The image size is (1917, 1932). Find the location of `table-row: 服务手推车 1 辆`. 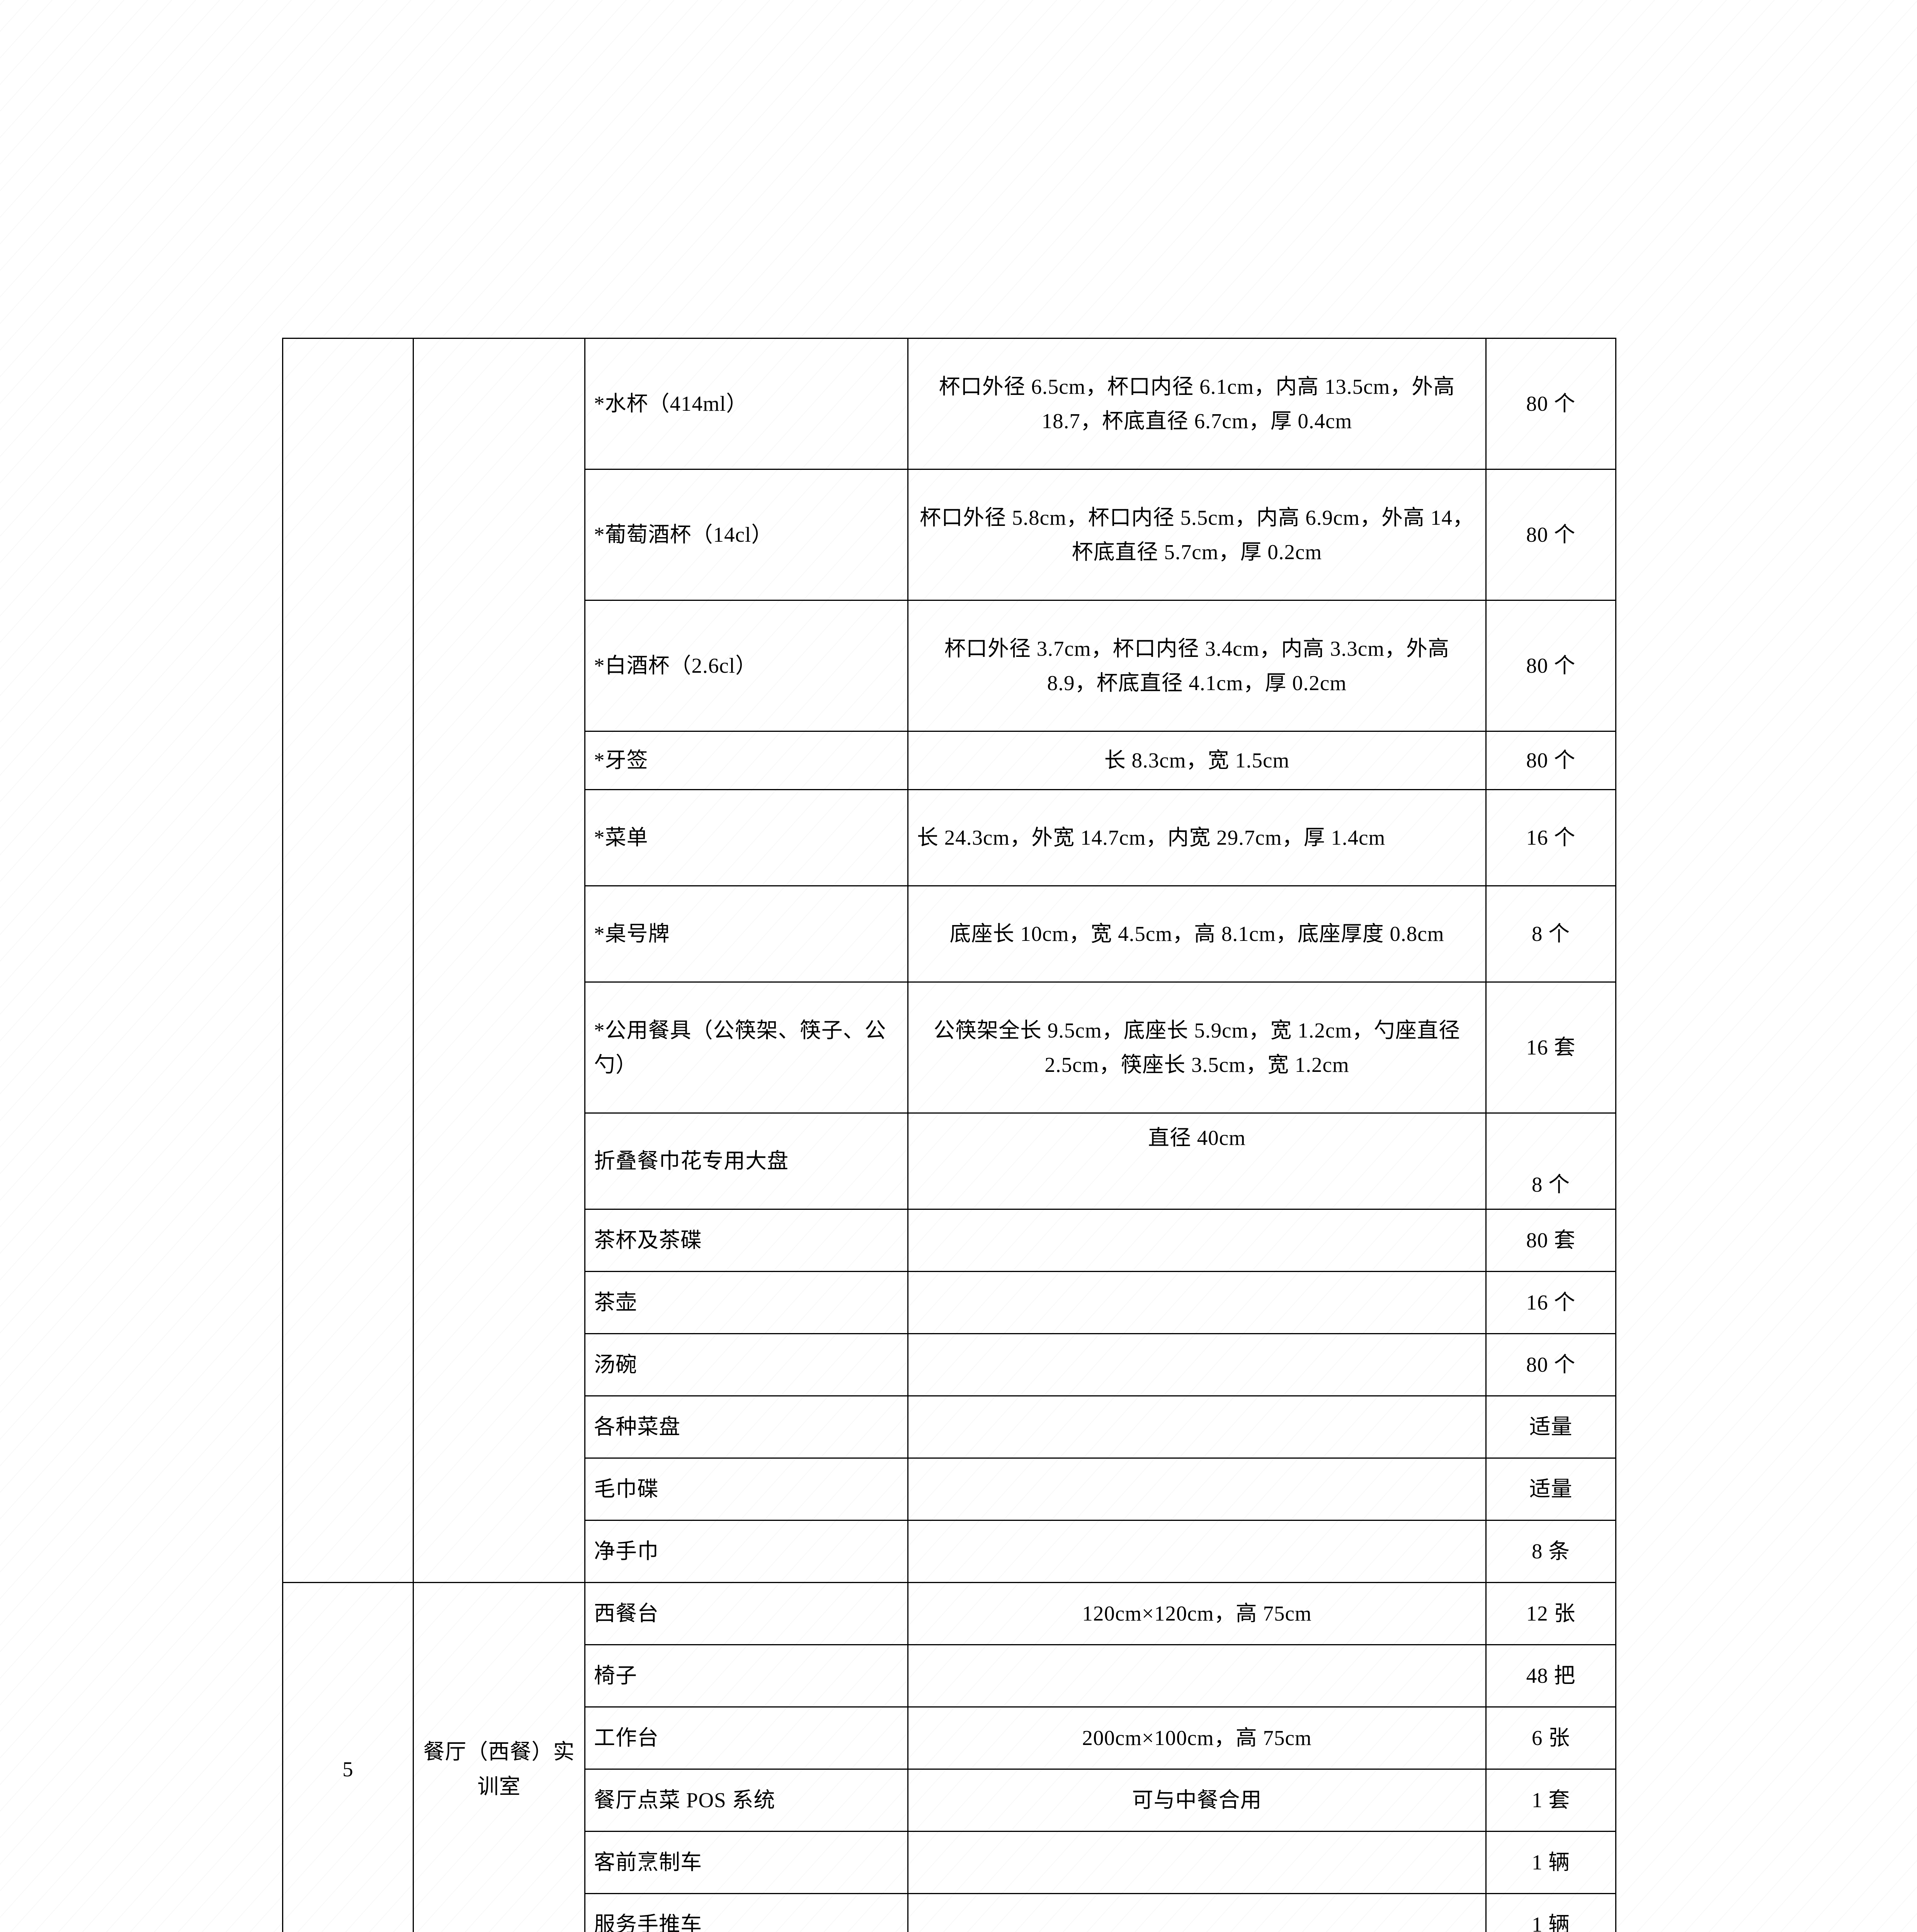

table-row: 服务手推车 1 辆 is located at coordinates (949, 1913).